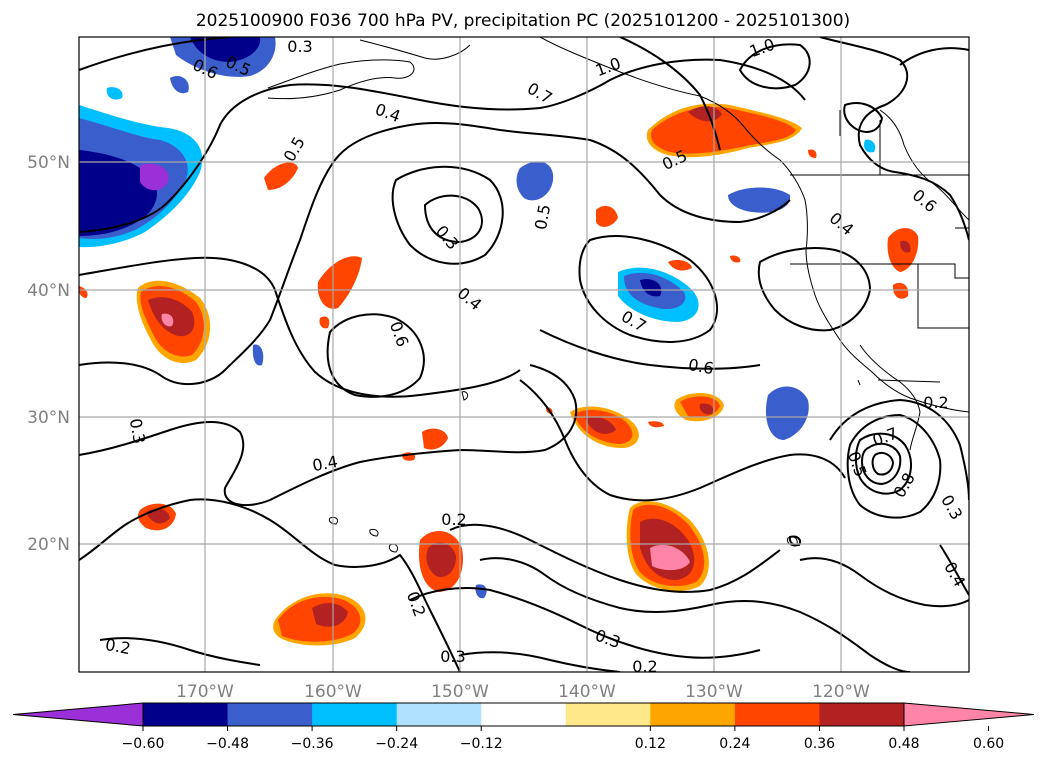 This screenshot has width=1047, height=765. What do you see at coordinates (205, 692) in the screenshot?
I see `lon-label-170w: 170°W` at bounding box center [205, 692].